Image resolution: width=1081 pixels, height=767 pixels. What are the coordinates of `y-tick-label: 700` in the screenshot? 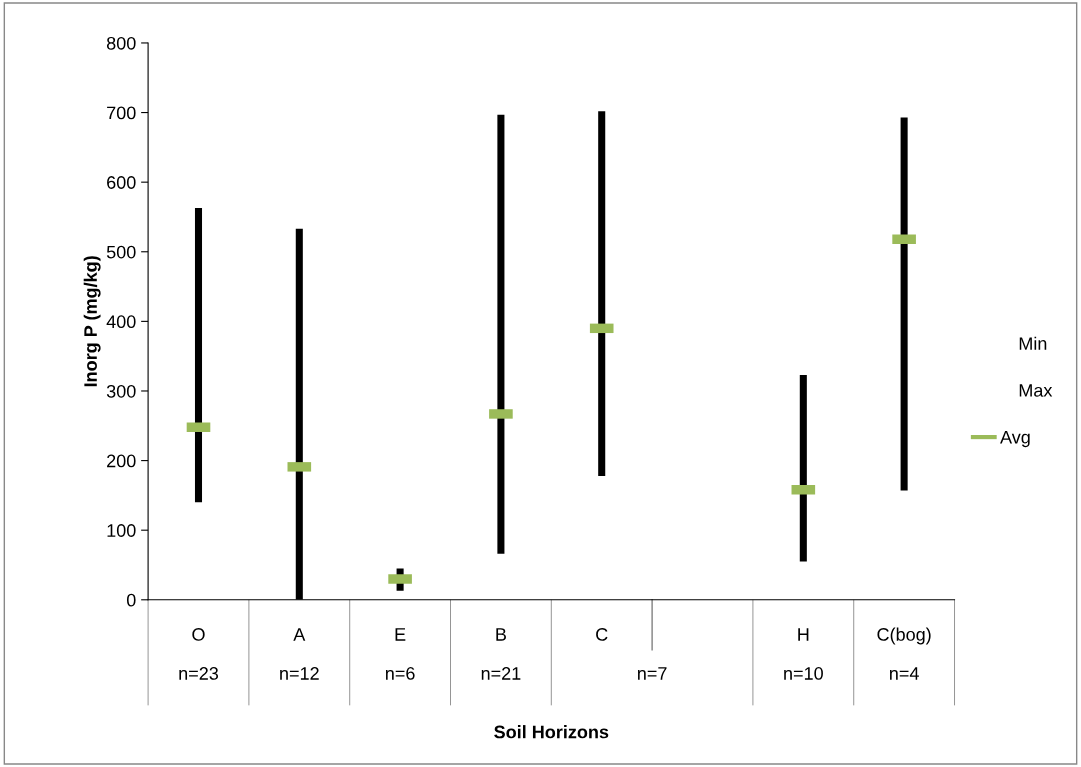 It's located at (121, 113).